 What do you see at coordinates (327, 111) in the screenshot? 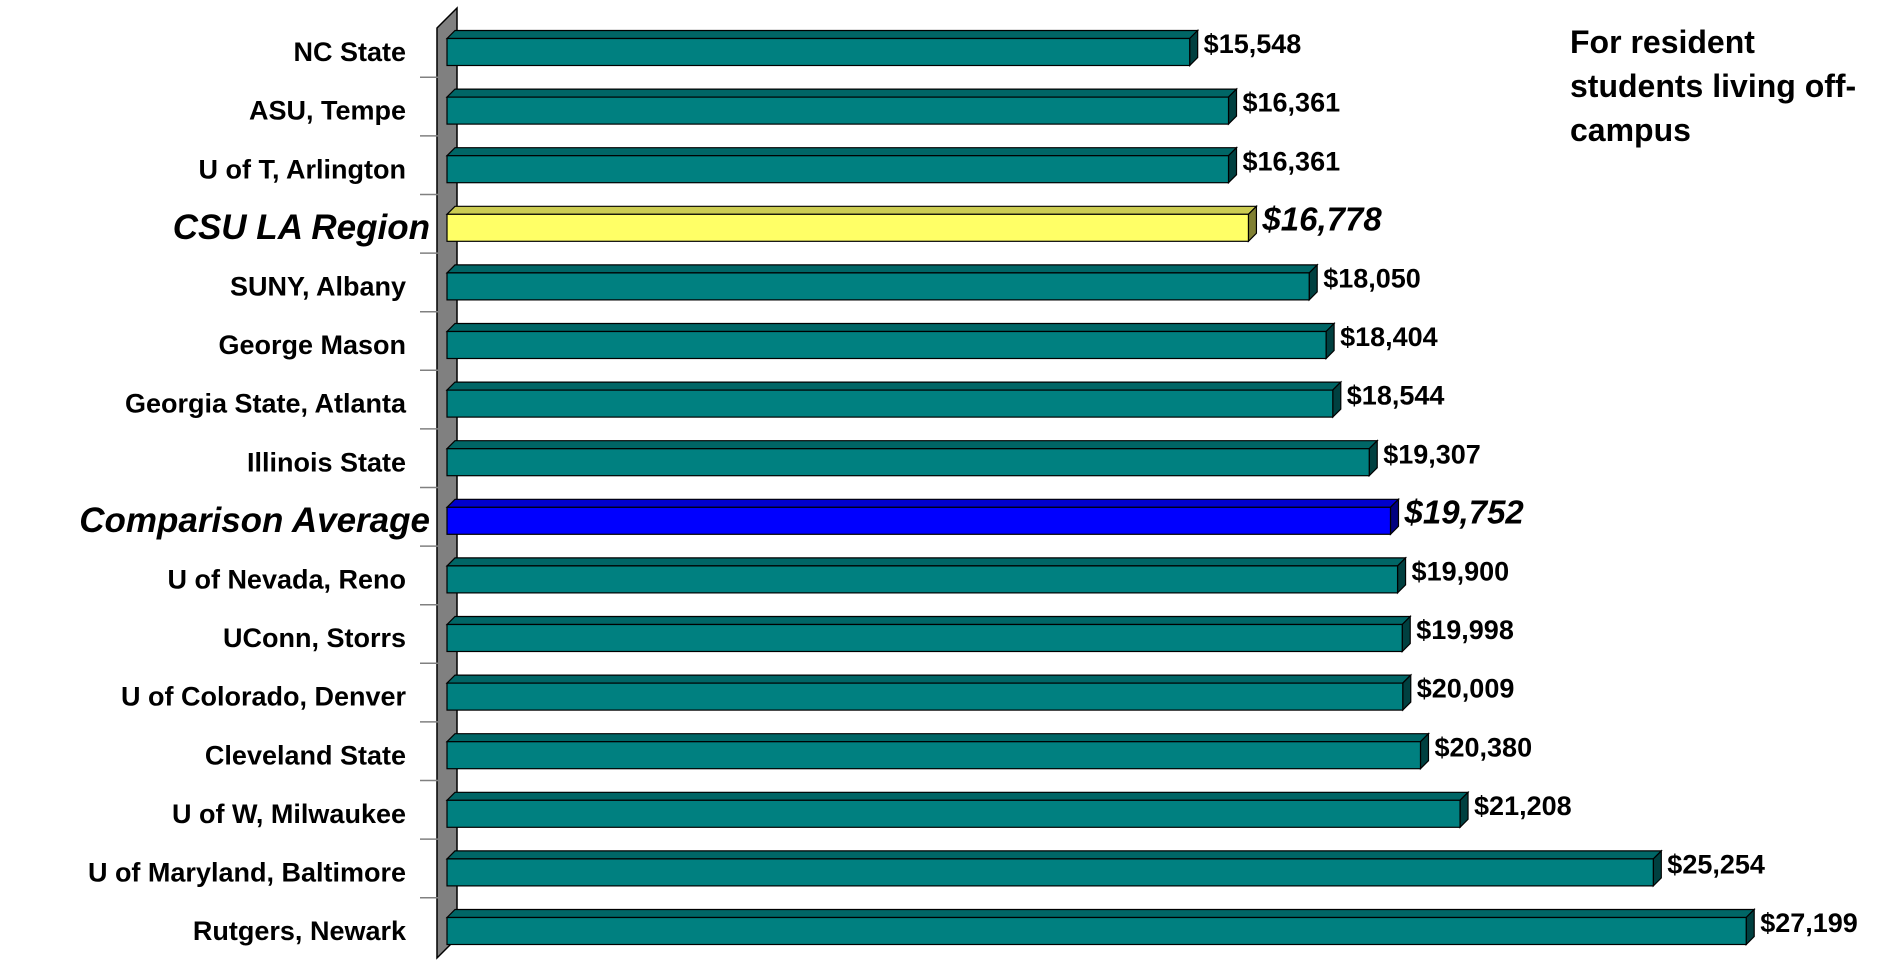
I see `category-label: ASU, Tempe` at bounding box center [327, 111].